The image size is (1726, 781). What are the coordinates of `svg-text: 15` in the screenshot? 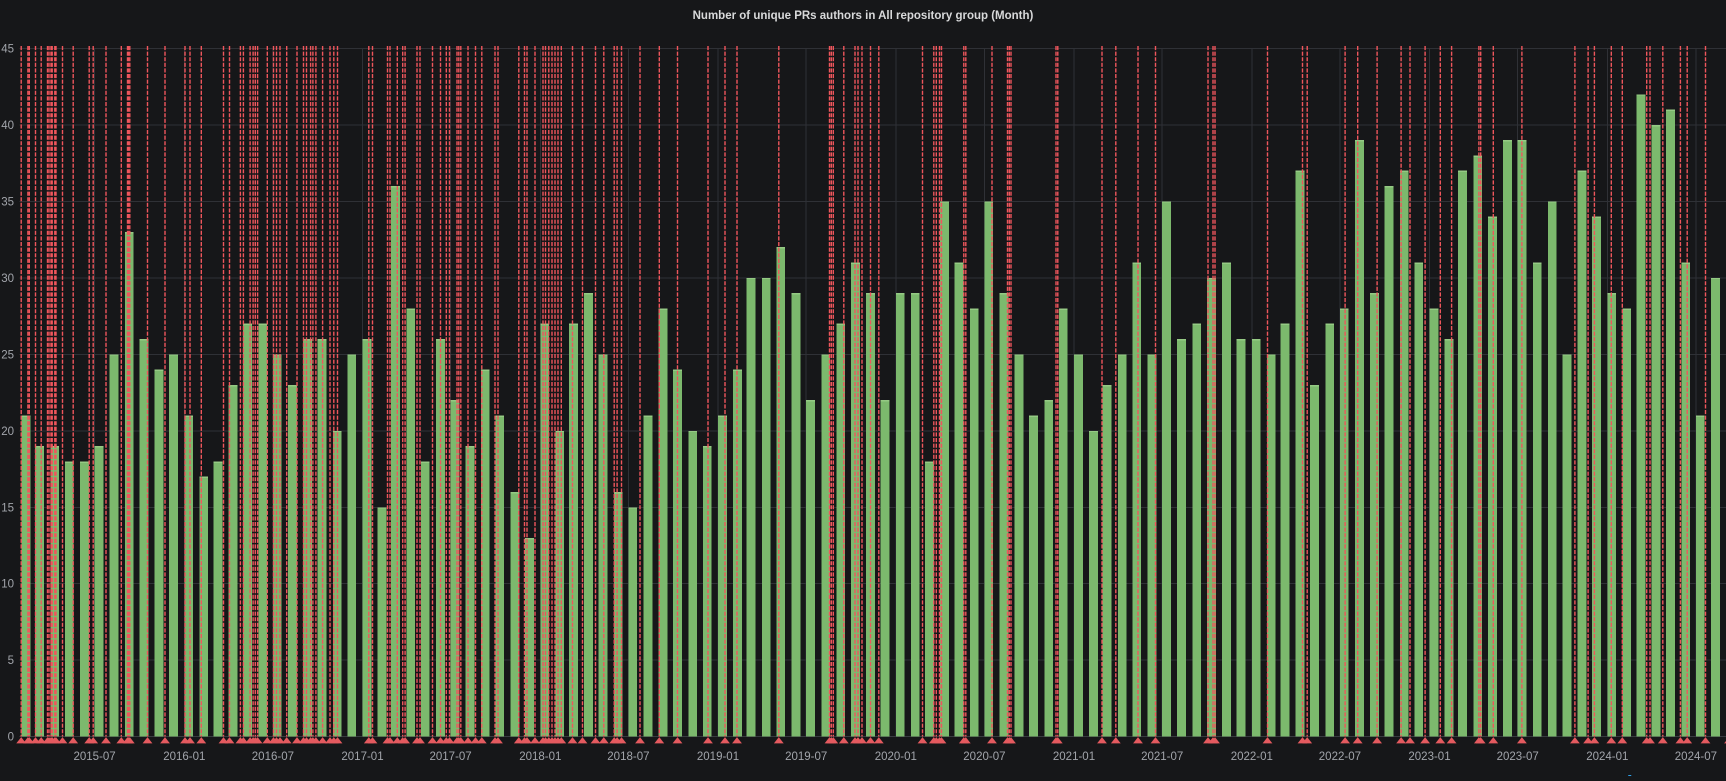 It's located at (7, 508).